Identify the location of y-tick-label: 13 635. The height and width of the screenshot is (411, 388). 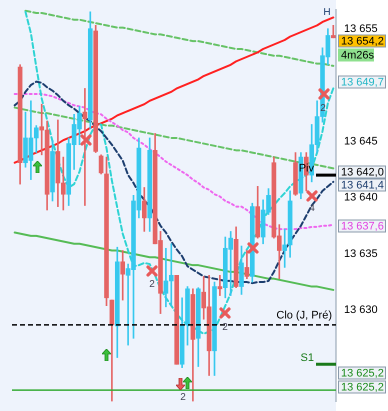
(361, 254).